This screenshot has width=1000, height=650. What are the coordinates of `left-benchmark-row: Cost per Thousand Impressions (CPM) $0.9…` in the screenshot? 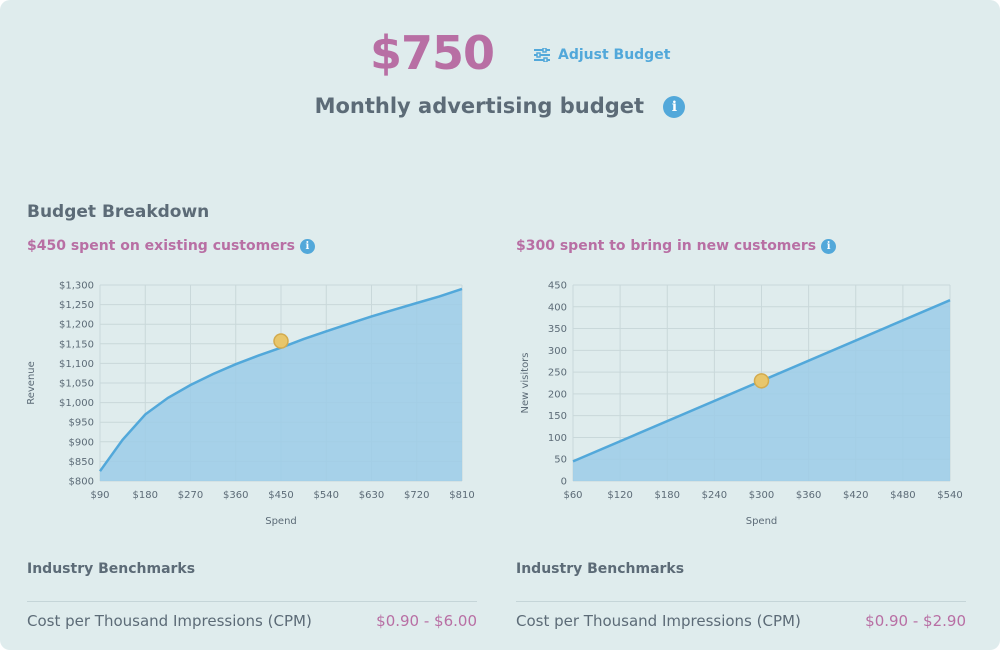 It's located at (252, 621).